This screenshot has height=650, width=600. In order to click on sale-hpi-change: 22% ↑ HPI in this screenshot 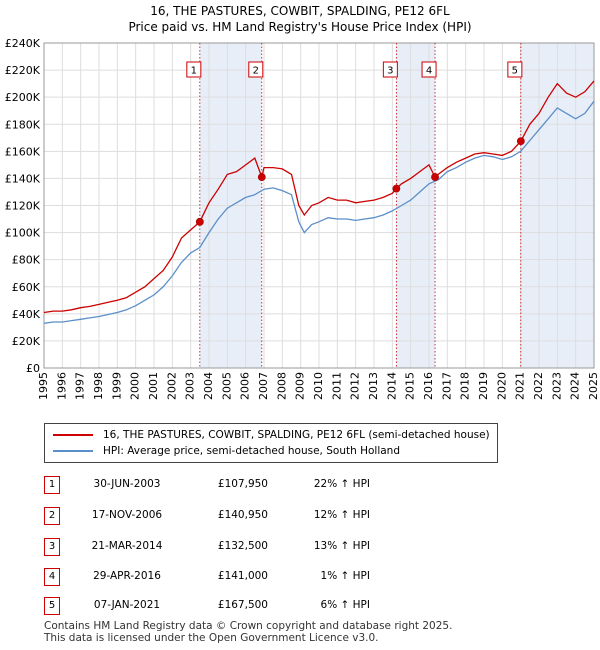, I will do `click(341, 484)`.